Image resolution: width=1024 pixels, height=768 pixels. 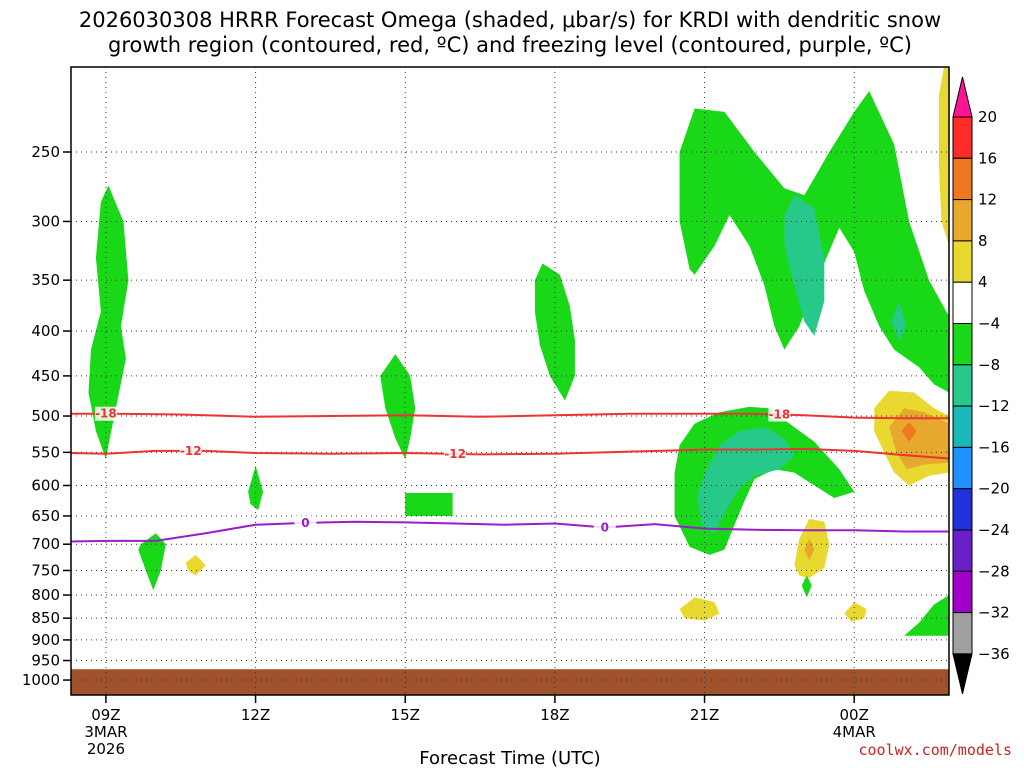 I want to click on colorbar-label: −24, so click(x=994, y=530).